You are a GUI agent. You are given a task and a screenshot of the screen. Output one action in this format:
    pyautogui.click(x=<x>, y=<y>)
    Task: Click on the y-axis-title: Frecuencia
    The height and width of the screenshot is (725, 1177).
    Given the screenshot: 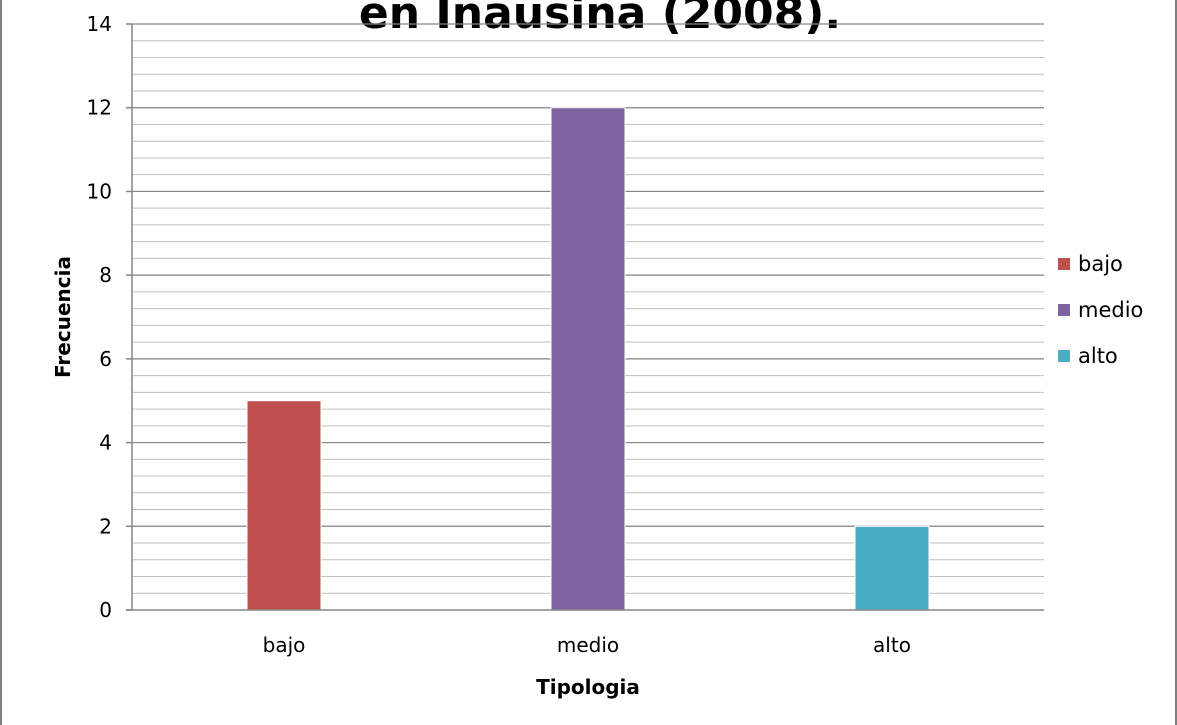 What is the action you would take?
    pyautogui.click(x=63, y=317)
    